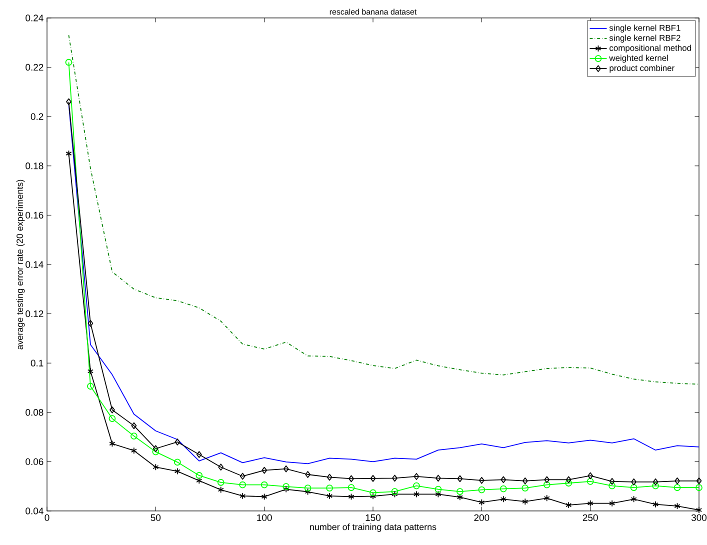  What do you see at coordinates (482, 518) in the screenshot?
I see `x-tick-label: 200` at bounding box center [482, 518].